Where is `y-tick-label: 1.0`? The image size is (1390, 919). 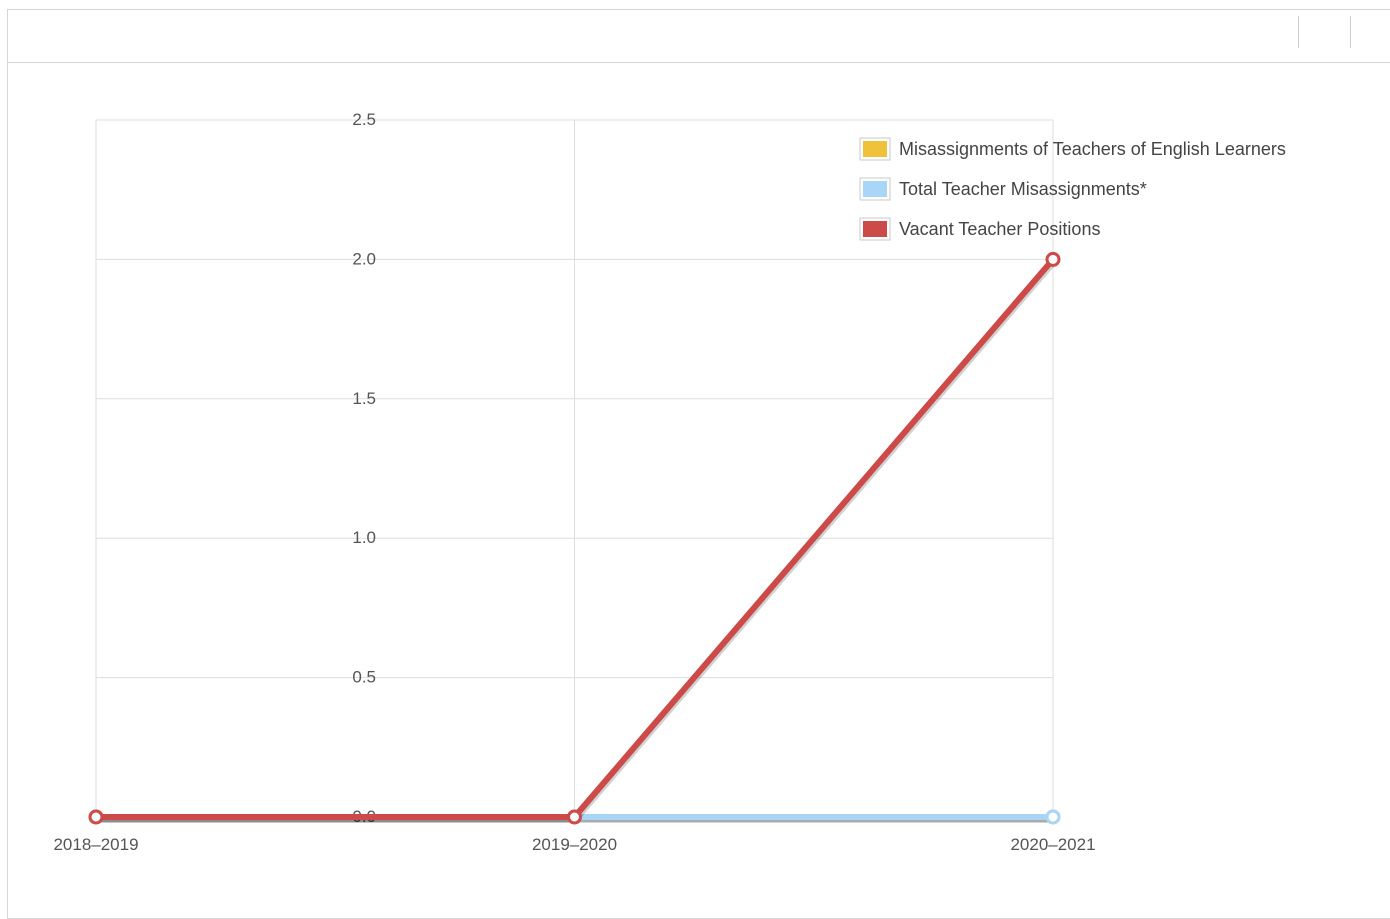
y-tick-label: 1.0 is located at coordinates (364, 537).